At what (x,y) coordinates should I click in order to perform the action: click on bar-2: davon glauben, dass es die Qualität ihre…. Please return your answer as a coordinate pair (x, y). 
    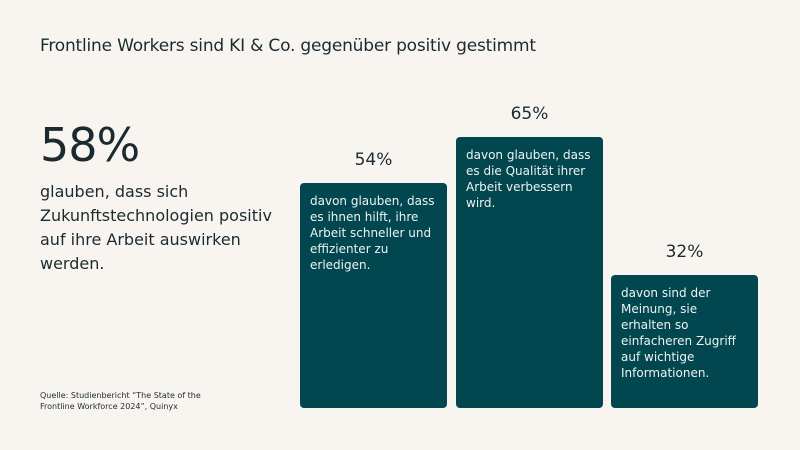
    Looking at the image, I should click on (529, 272).